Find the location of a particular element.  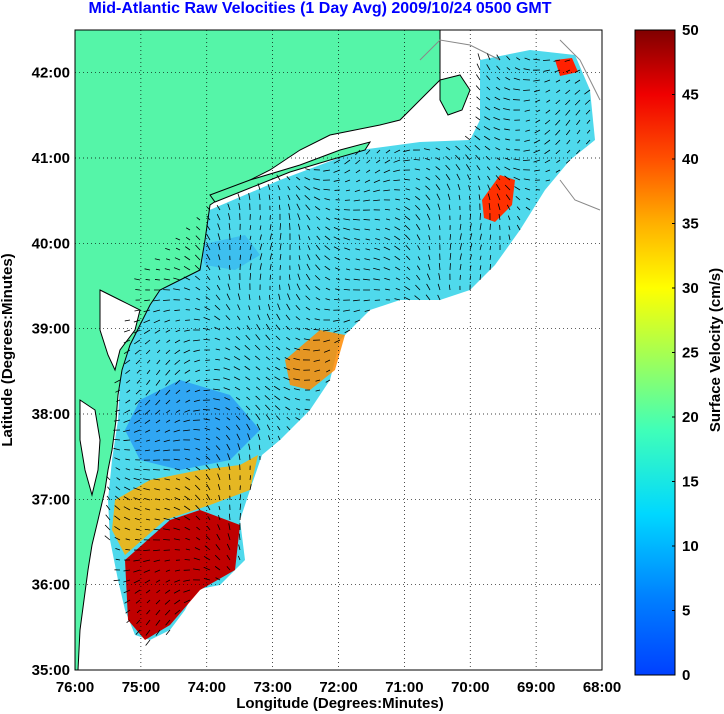

cape-cod is located at coordinates (455, 95).